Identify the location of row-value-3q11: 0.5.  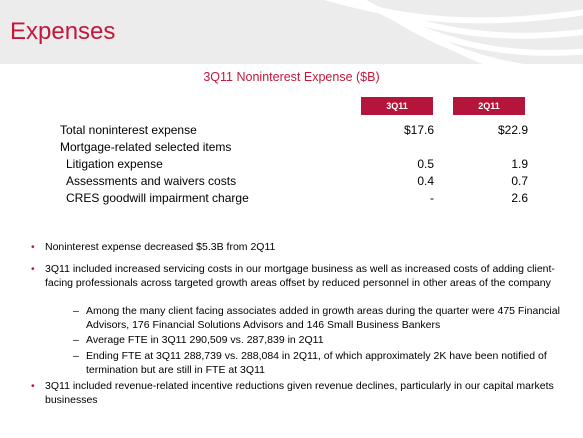
(425, 164).